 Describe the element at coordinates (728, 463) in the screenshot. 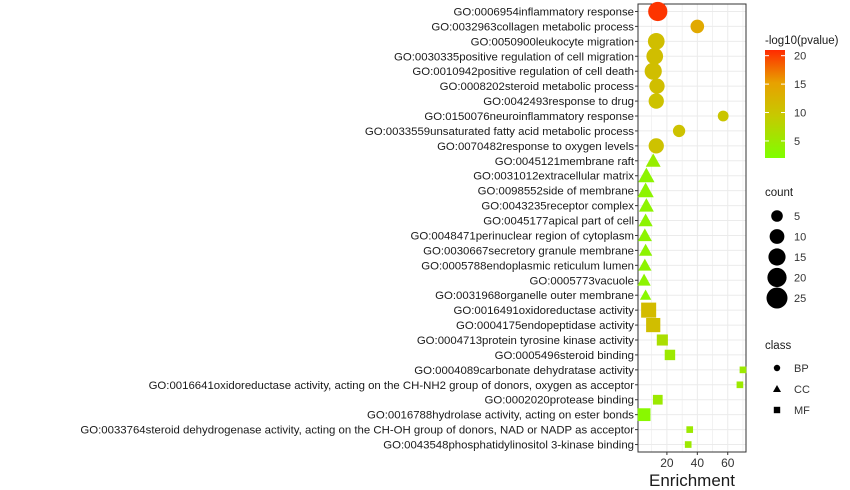

I see `x-tick-label: 60` at that location.